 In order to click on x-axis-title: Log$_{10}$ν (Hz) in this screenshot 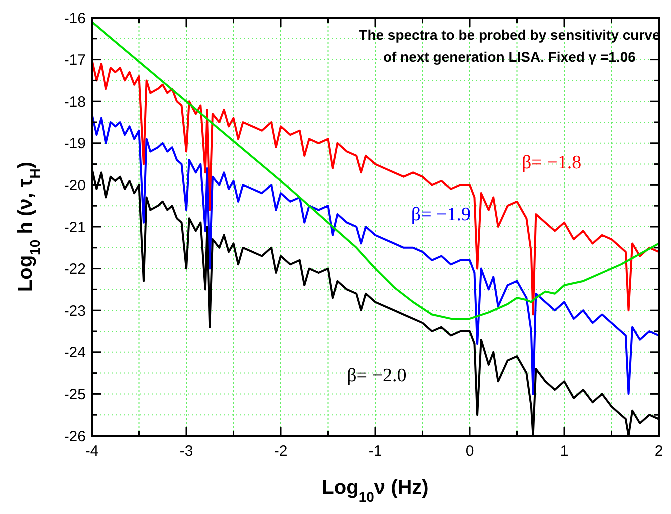, I will do `click(375, 491)`.